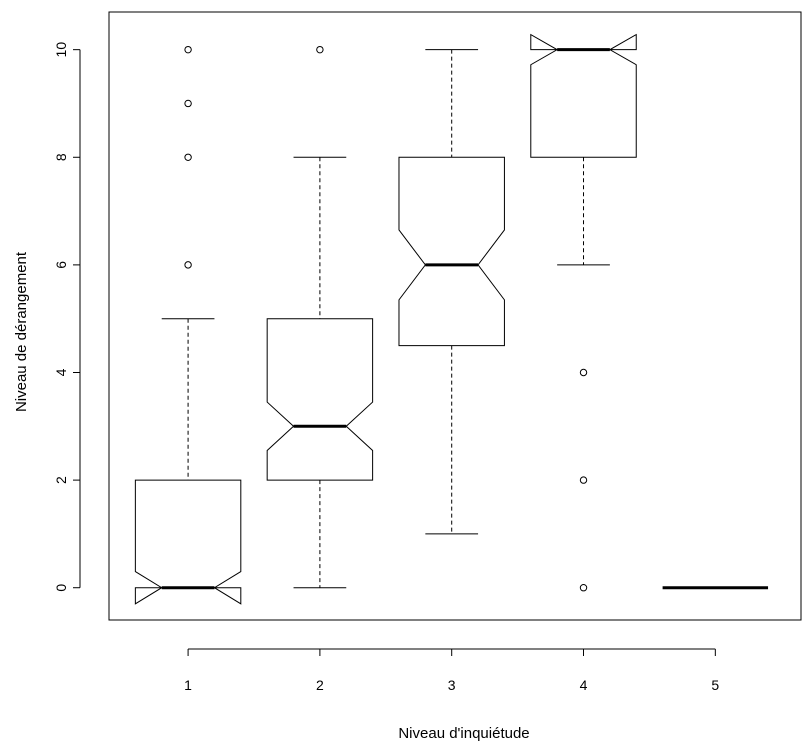 Image resolution: width=806 pixels, height=745 pixels. I want to click on x-axis-label: Niveau d'inquiétude, so click(463, 733).